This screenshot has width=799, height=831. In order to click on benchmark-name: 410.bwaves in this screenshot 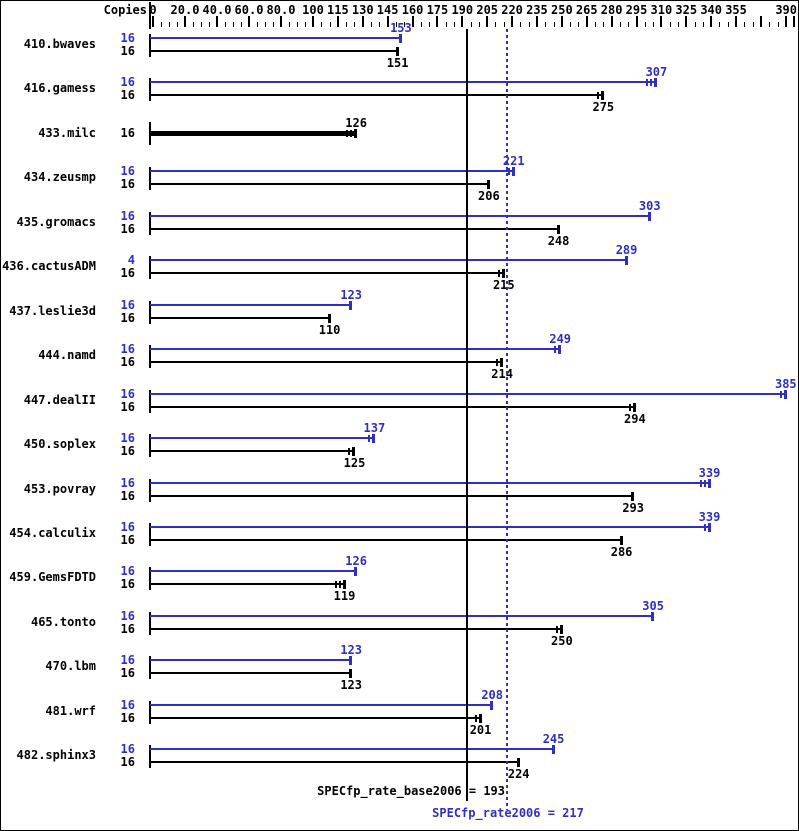, I will do `click(59, 44)`.